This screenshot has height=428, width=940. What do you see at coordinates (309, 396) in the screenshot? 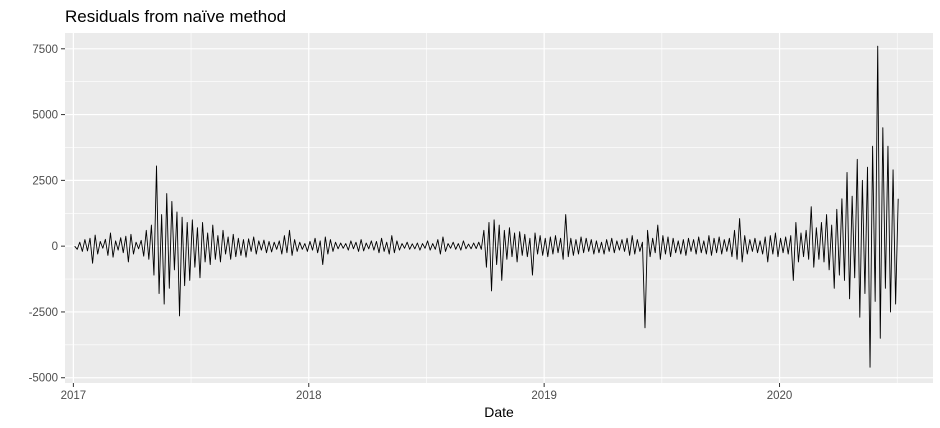
I see `x-tick-label: 2018` at bounding box center [309, 396].